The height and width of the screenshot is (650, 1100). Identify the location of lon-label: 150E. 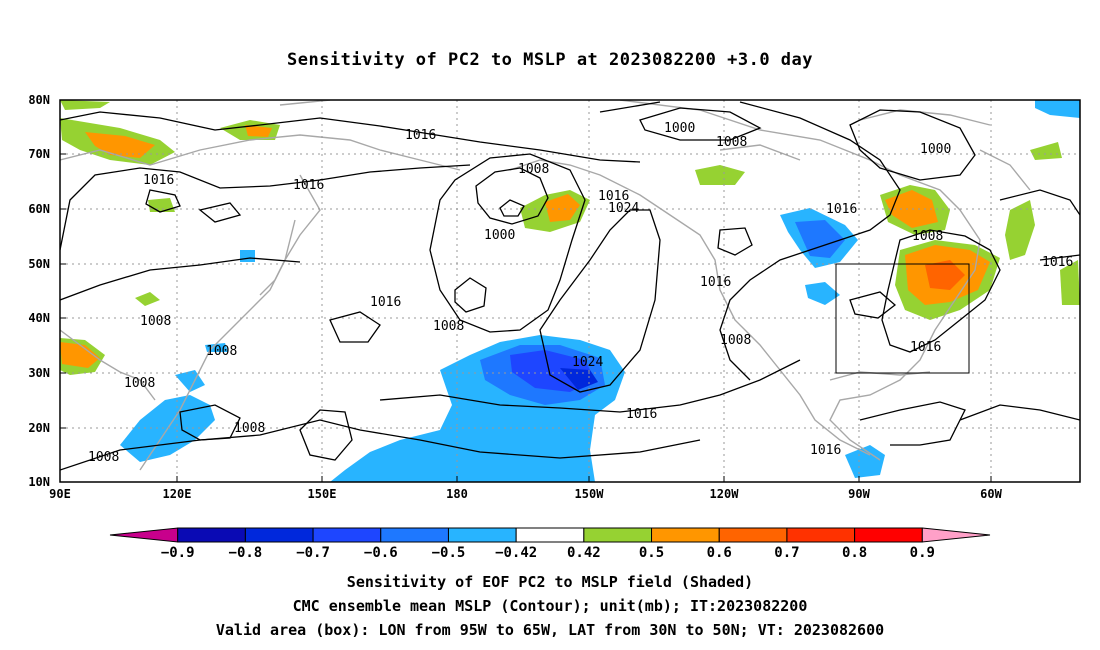
(322, 494).